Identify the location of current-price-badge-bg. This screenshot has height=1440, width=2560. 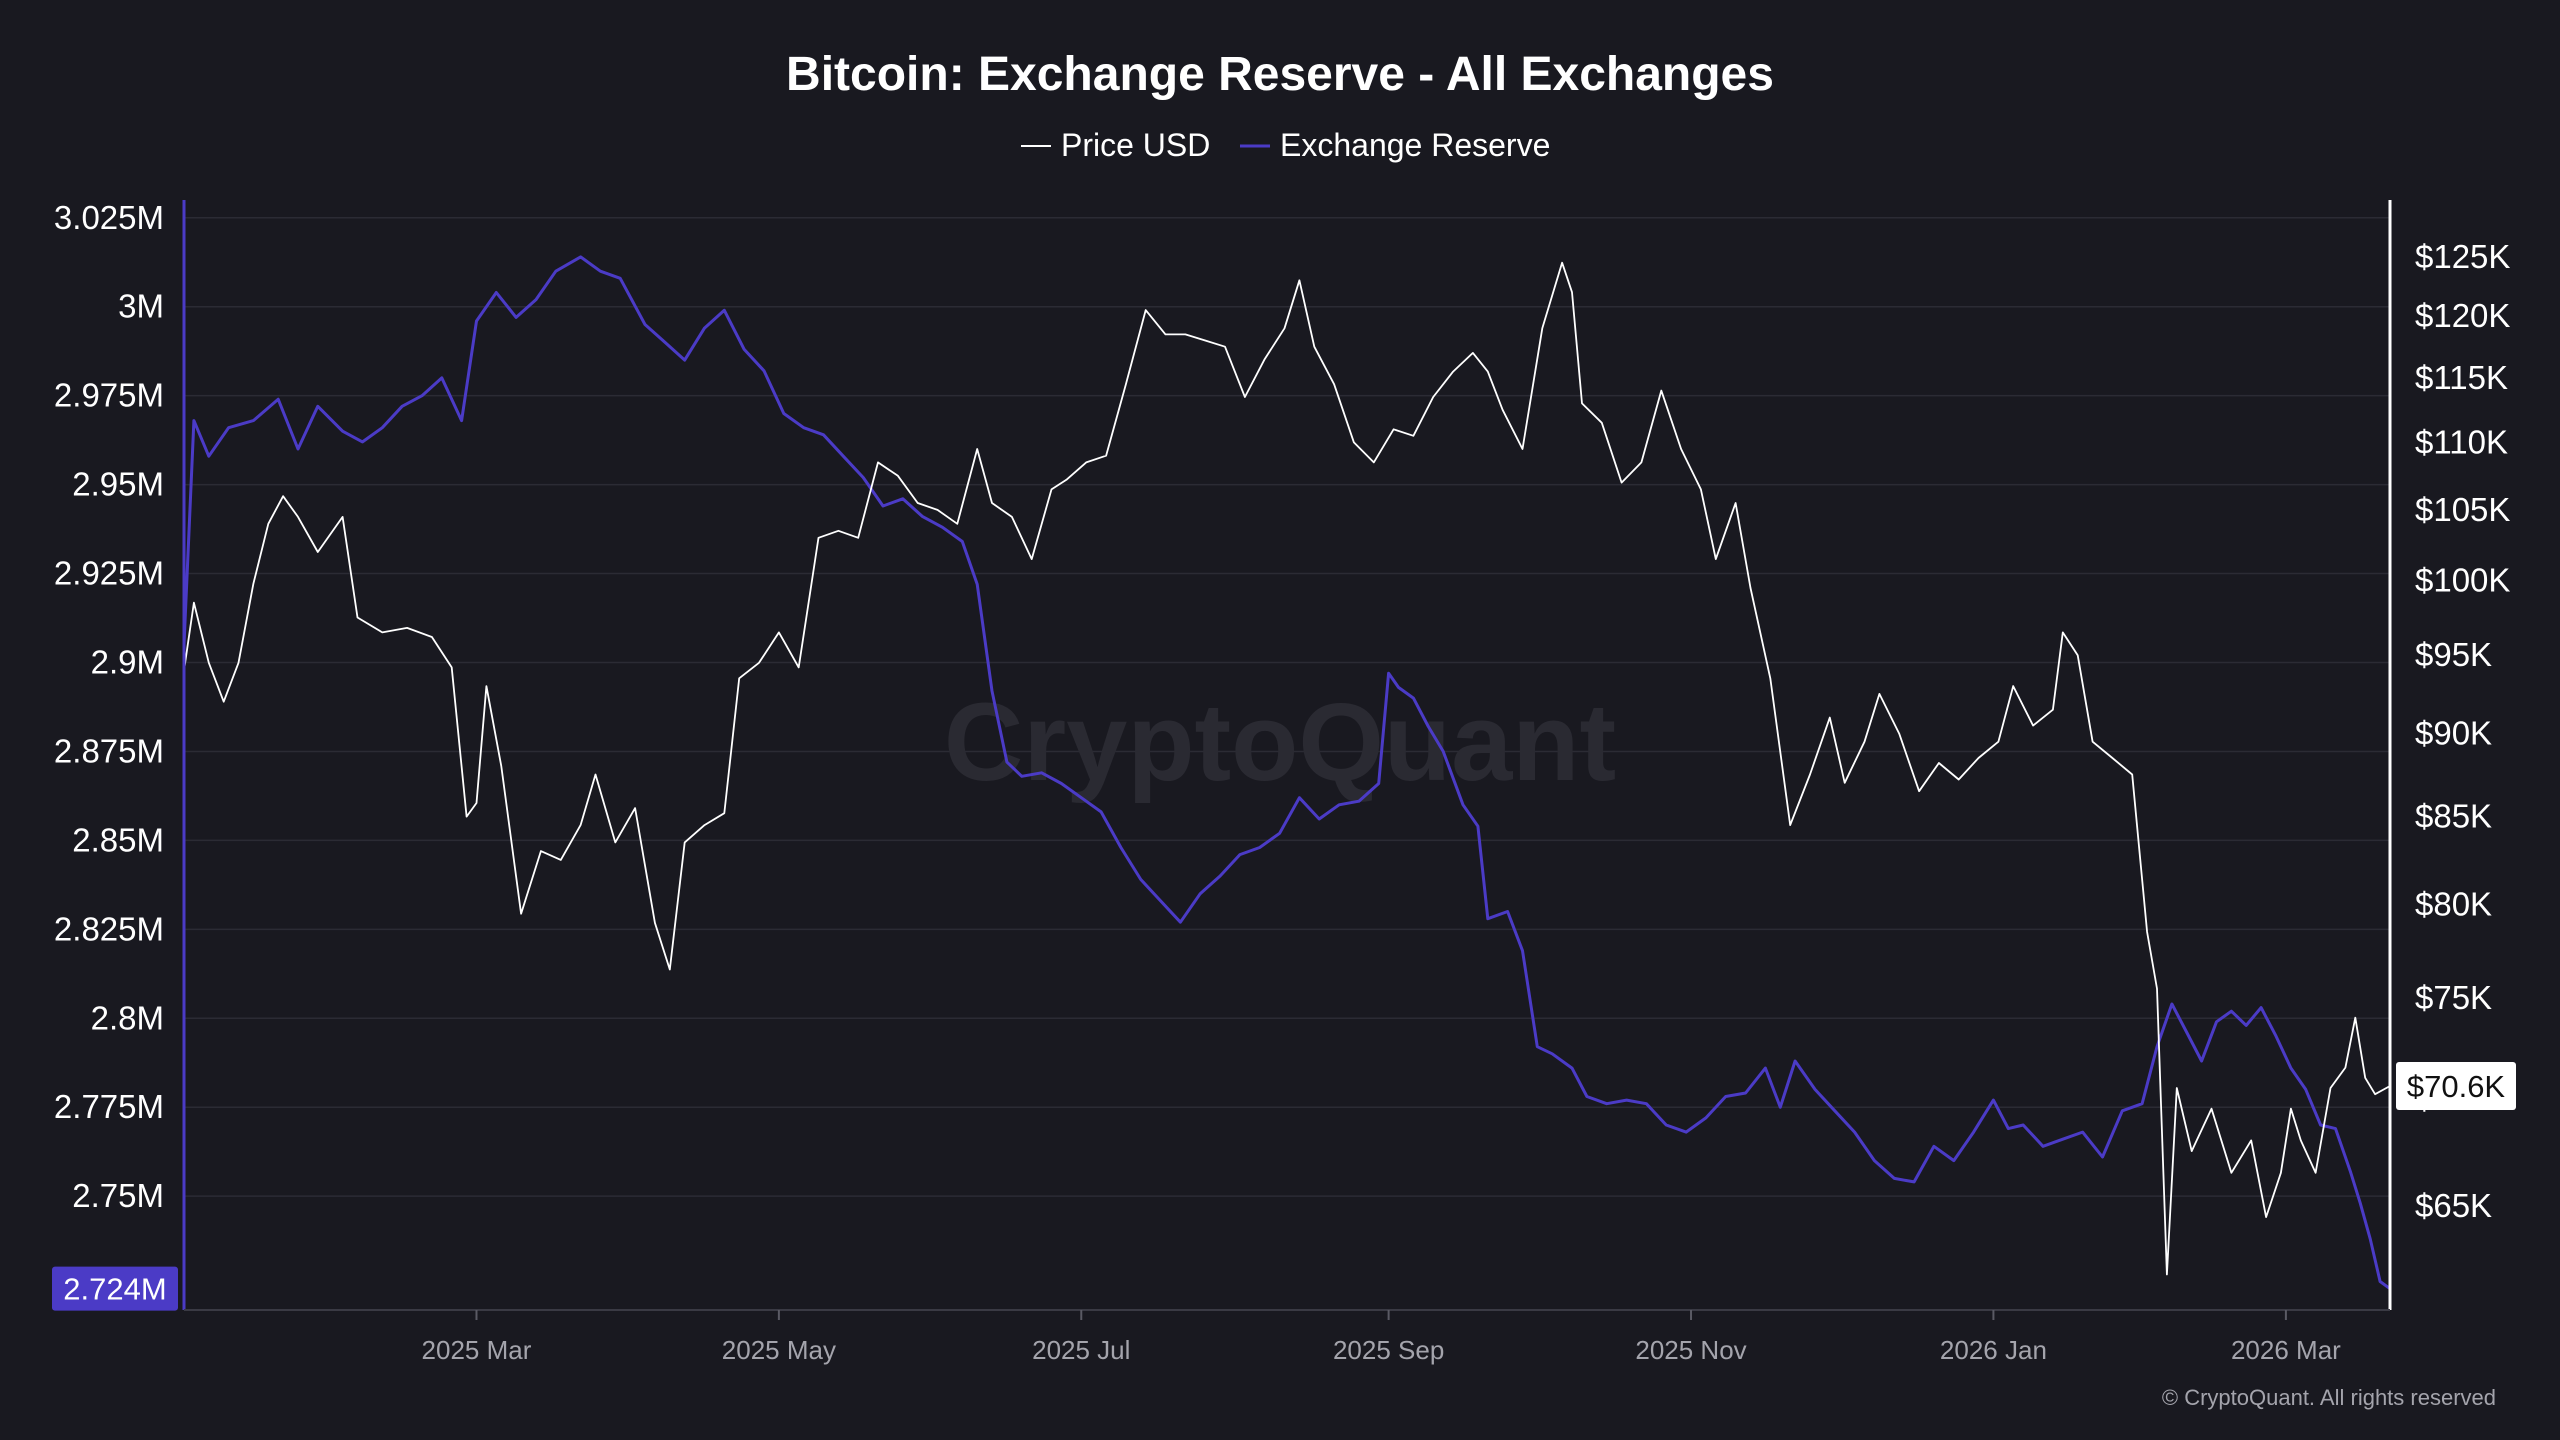
(2456, 1085).